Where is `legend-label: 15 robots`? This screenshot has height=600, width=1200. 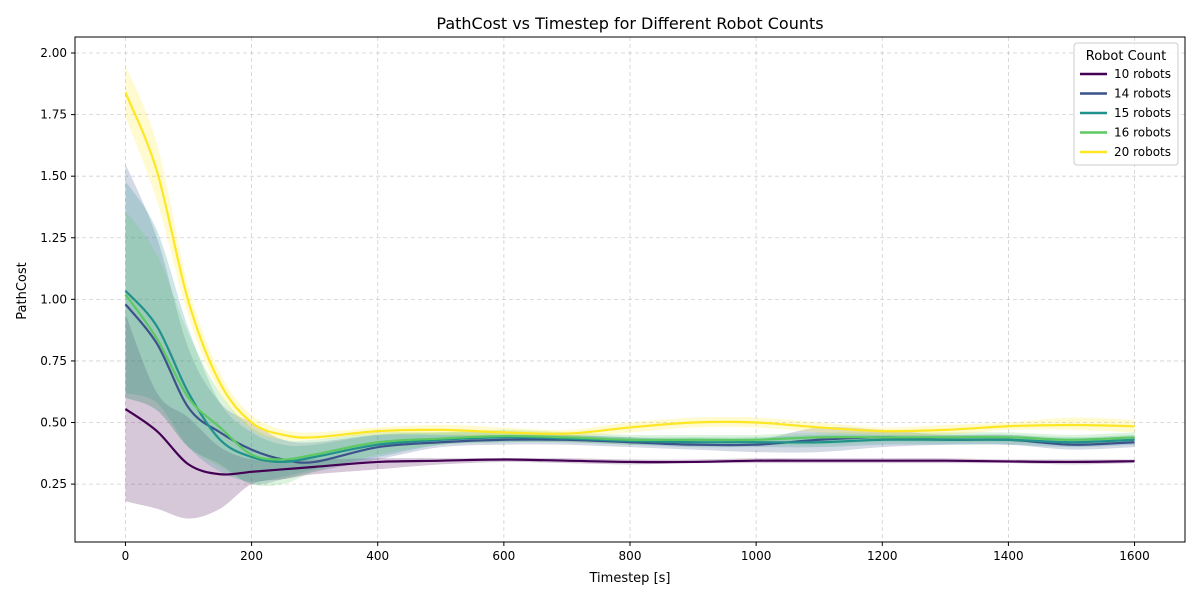 legend-label: 15 robots is located at coordinates (1142, 113).